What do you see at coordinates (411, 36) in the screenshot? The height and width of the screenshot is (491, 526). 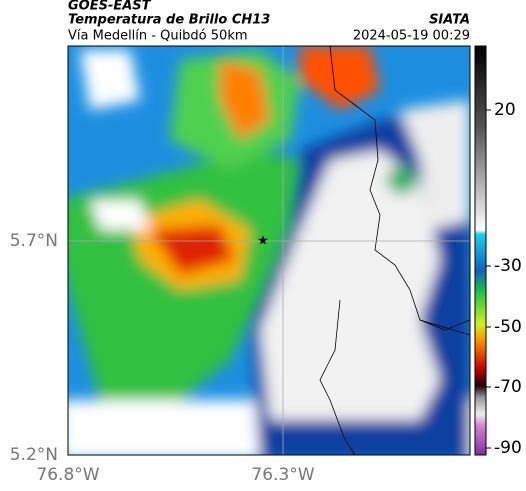 I see `datetime-label: 2024-05-19 00:29` at bounding box center [411, 36].